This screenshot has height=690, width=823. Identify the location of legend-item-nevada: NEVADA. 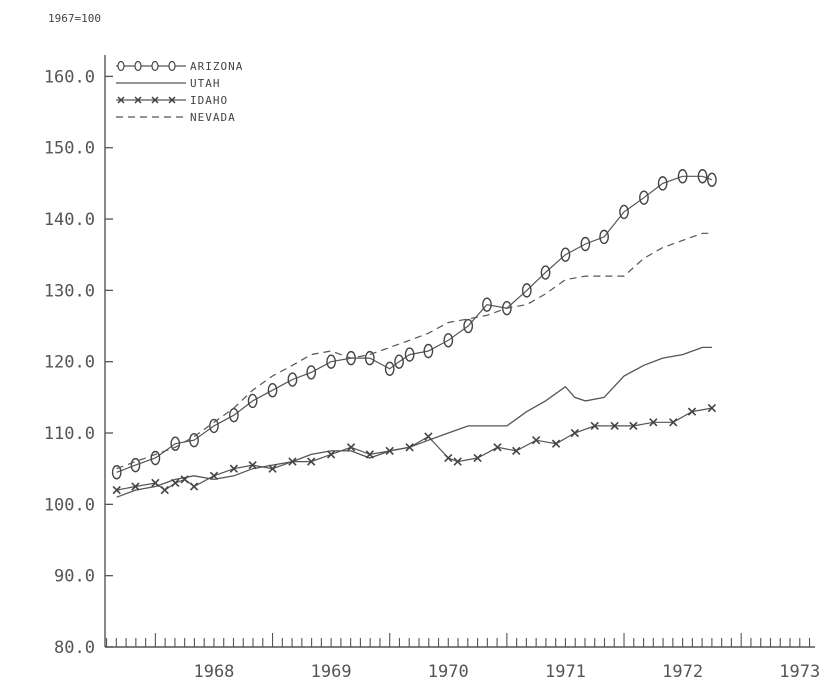
(175, 117).